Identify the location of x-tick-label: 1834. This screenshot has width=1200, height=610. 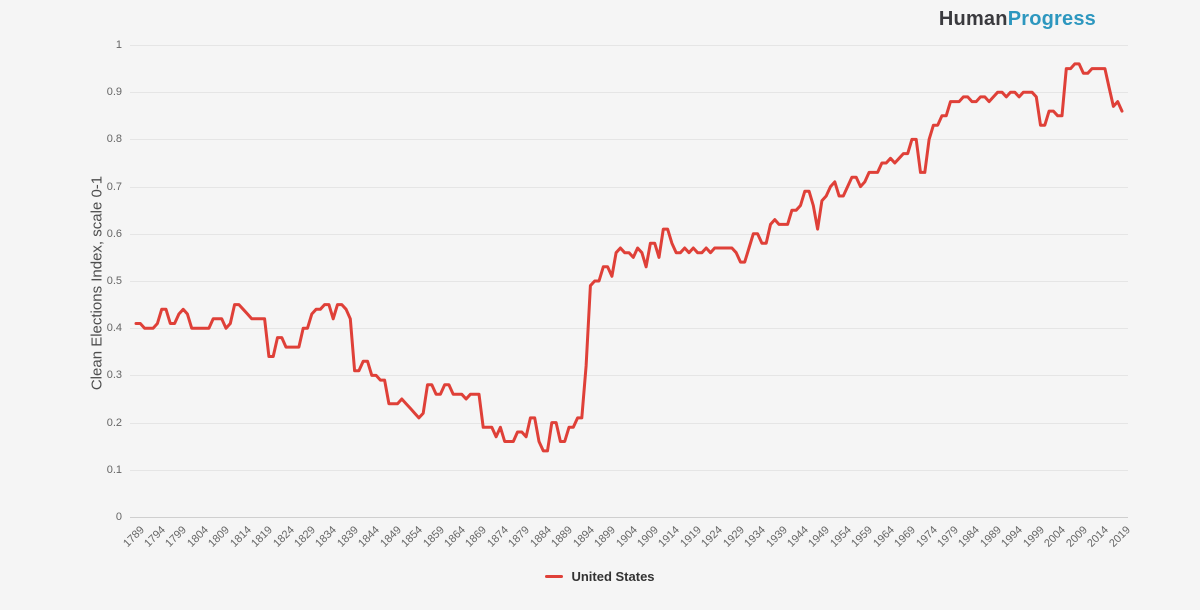
(326, 537).